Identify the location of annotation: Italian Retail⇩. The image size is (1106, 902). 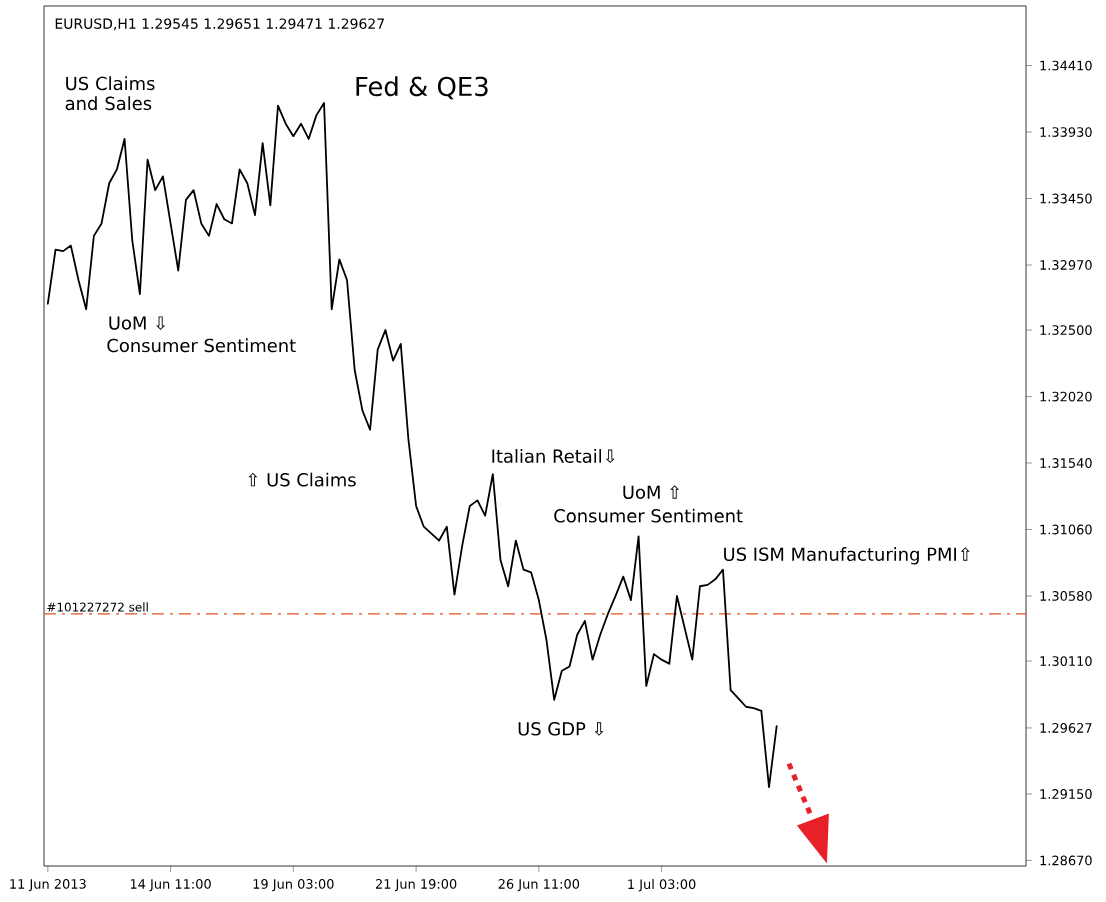
(553, 456).